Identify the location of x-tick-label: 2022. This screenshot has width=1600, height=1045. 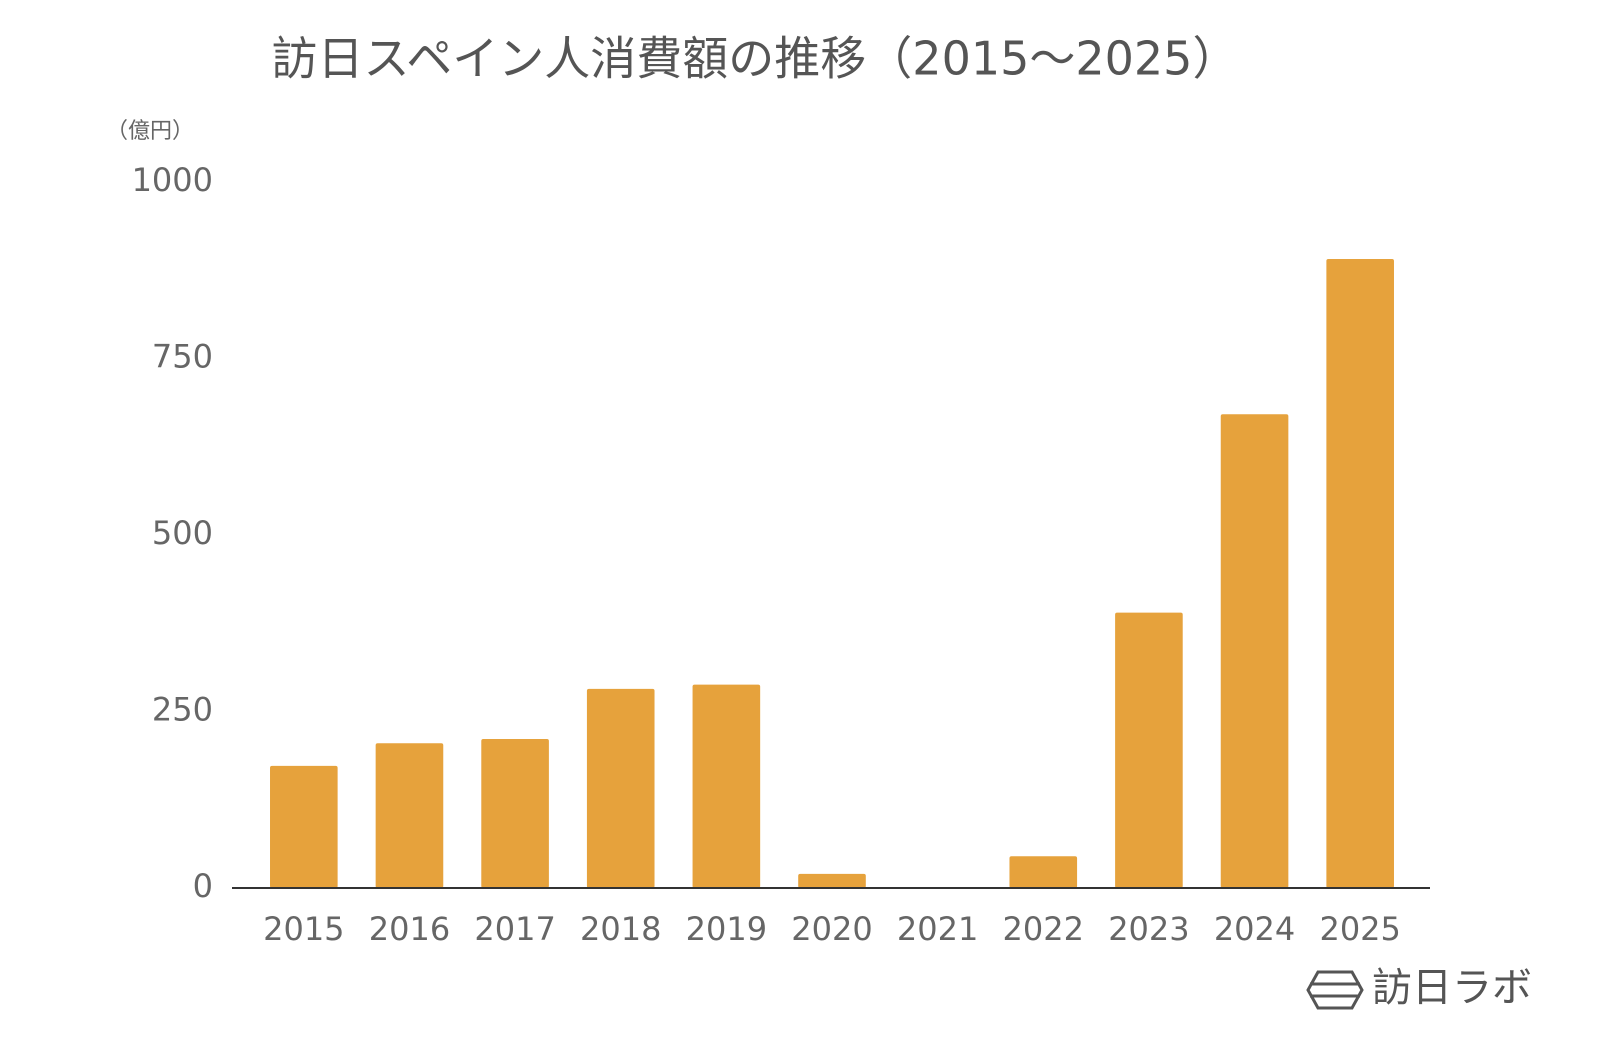
(1043, 929).